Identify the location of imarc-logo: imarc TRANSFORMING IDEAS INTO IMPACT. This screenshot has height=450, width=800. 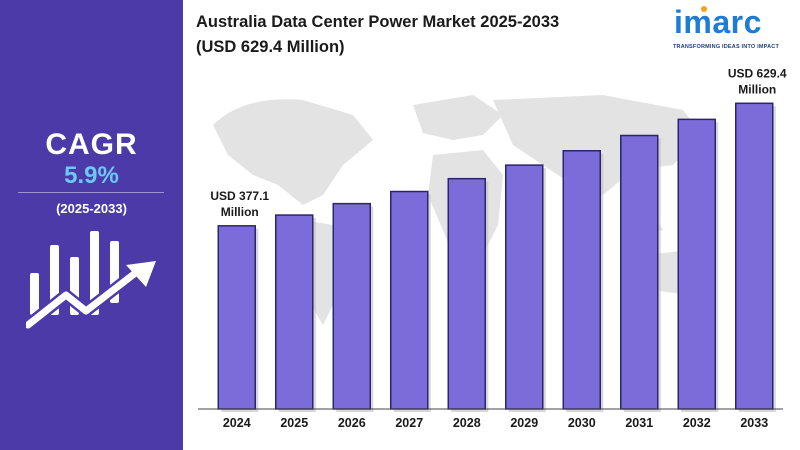
(726, 29).